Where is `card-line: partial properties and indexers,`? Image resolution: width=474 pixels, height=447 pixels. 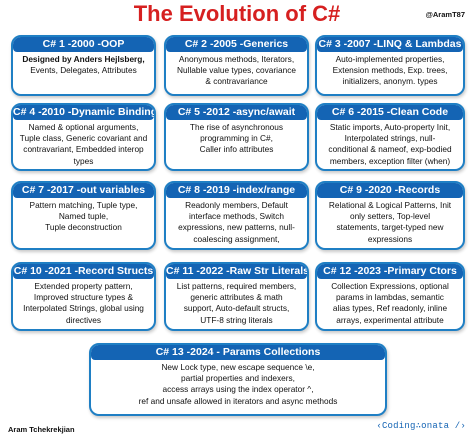
card-line: partial properties and indexers, is located at coordinates (238, 378).